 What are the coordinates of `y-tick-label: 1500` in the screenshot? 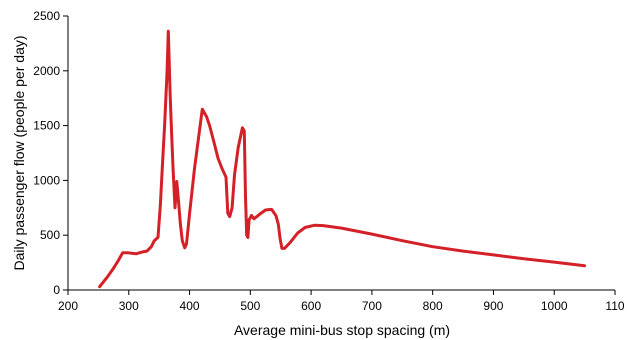 It's located at (46, 126).